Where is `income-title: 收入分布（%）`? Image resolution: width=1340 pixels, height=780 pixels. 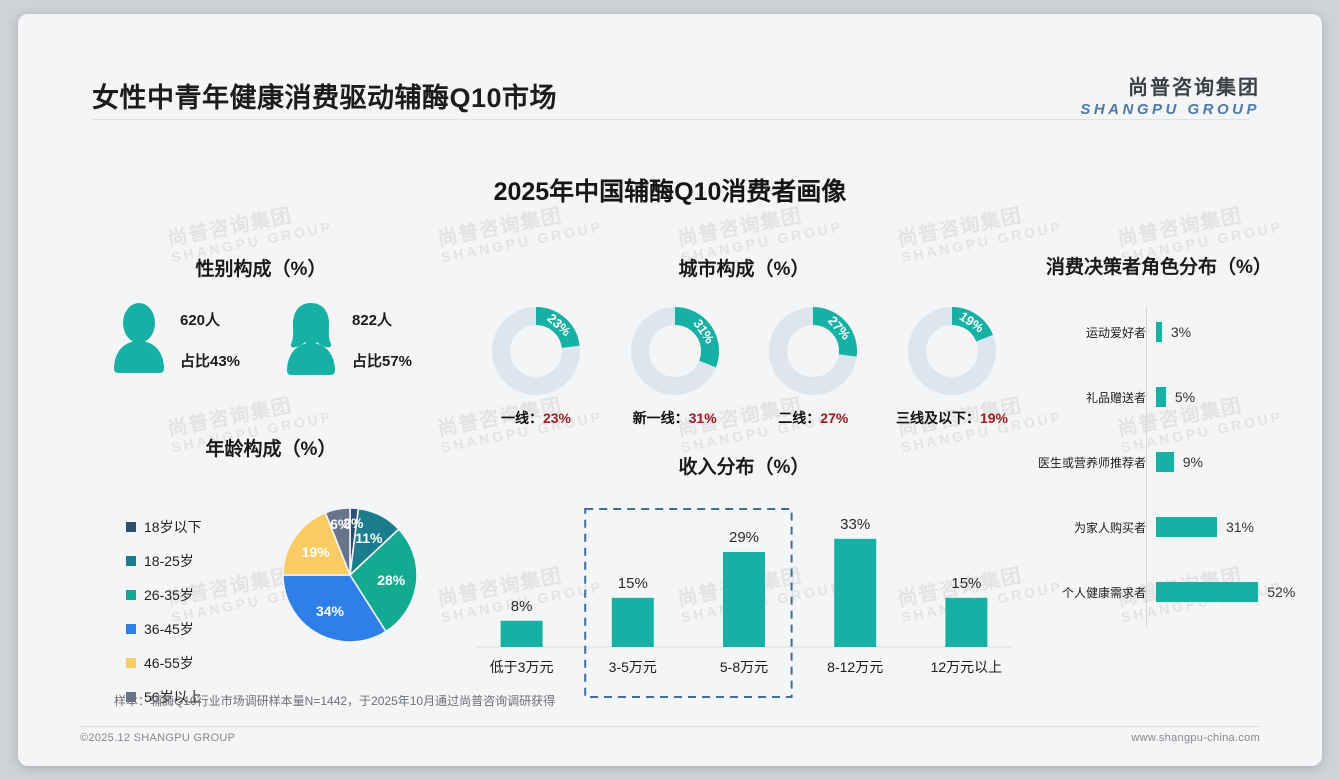 income-title: 收入分布（%） is located at coordinates (744, 467).